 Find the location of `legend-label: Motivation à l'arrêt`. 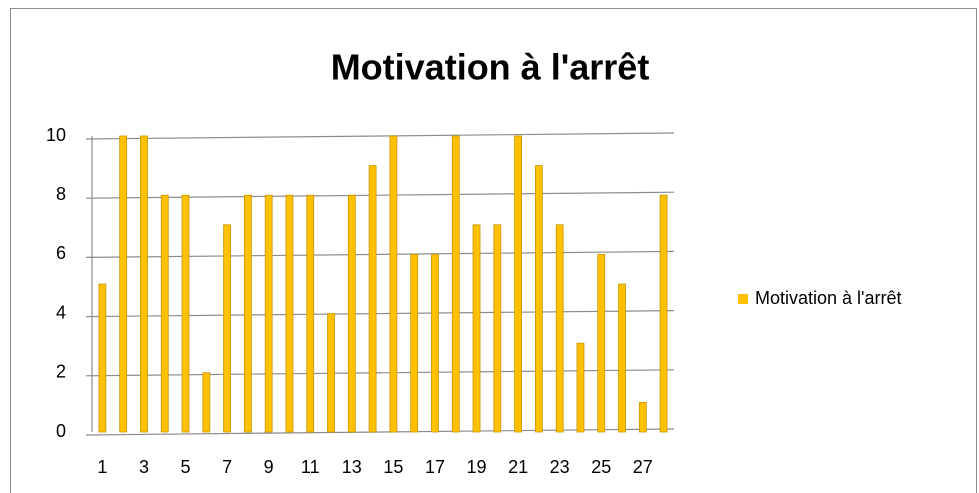

legend-label: Motivation à l'arrêt is located at coordinates (828, 298).